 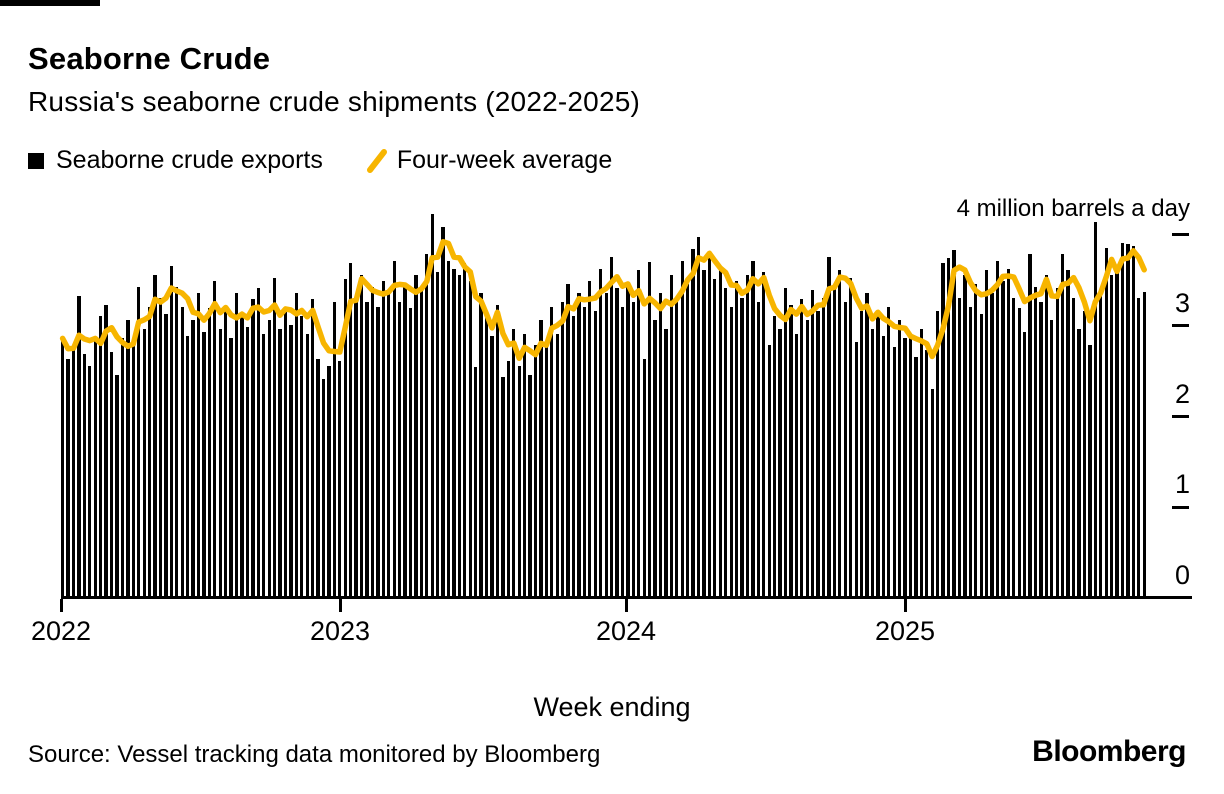 I want to click on y-axis-label-1: 1, so click(x=1182, y=484).